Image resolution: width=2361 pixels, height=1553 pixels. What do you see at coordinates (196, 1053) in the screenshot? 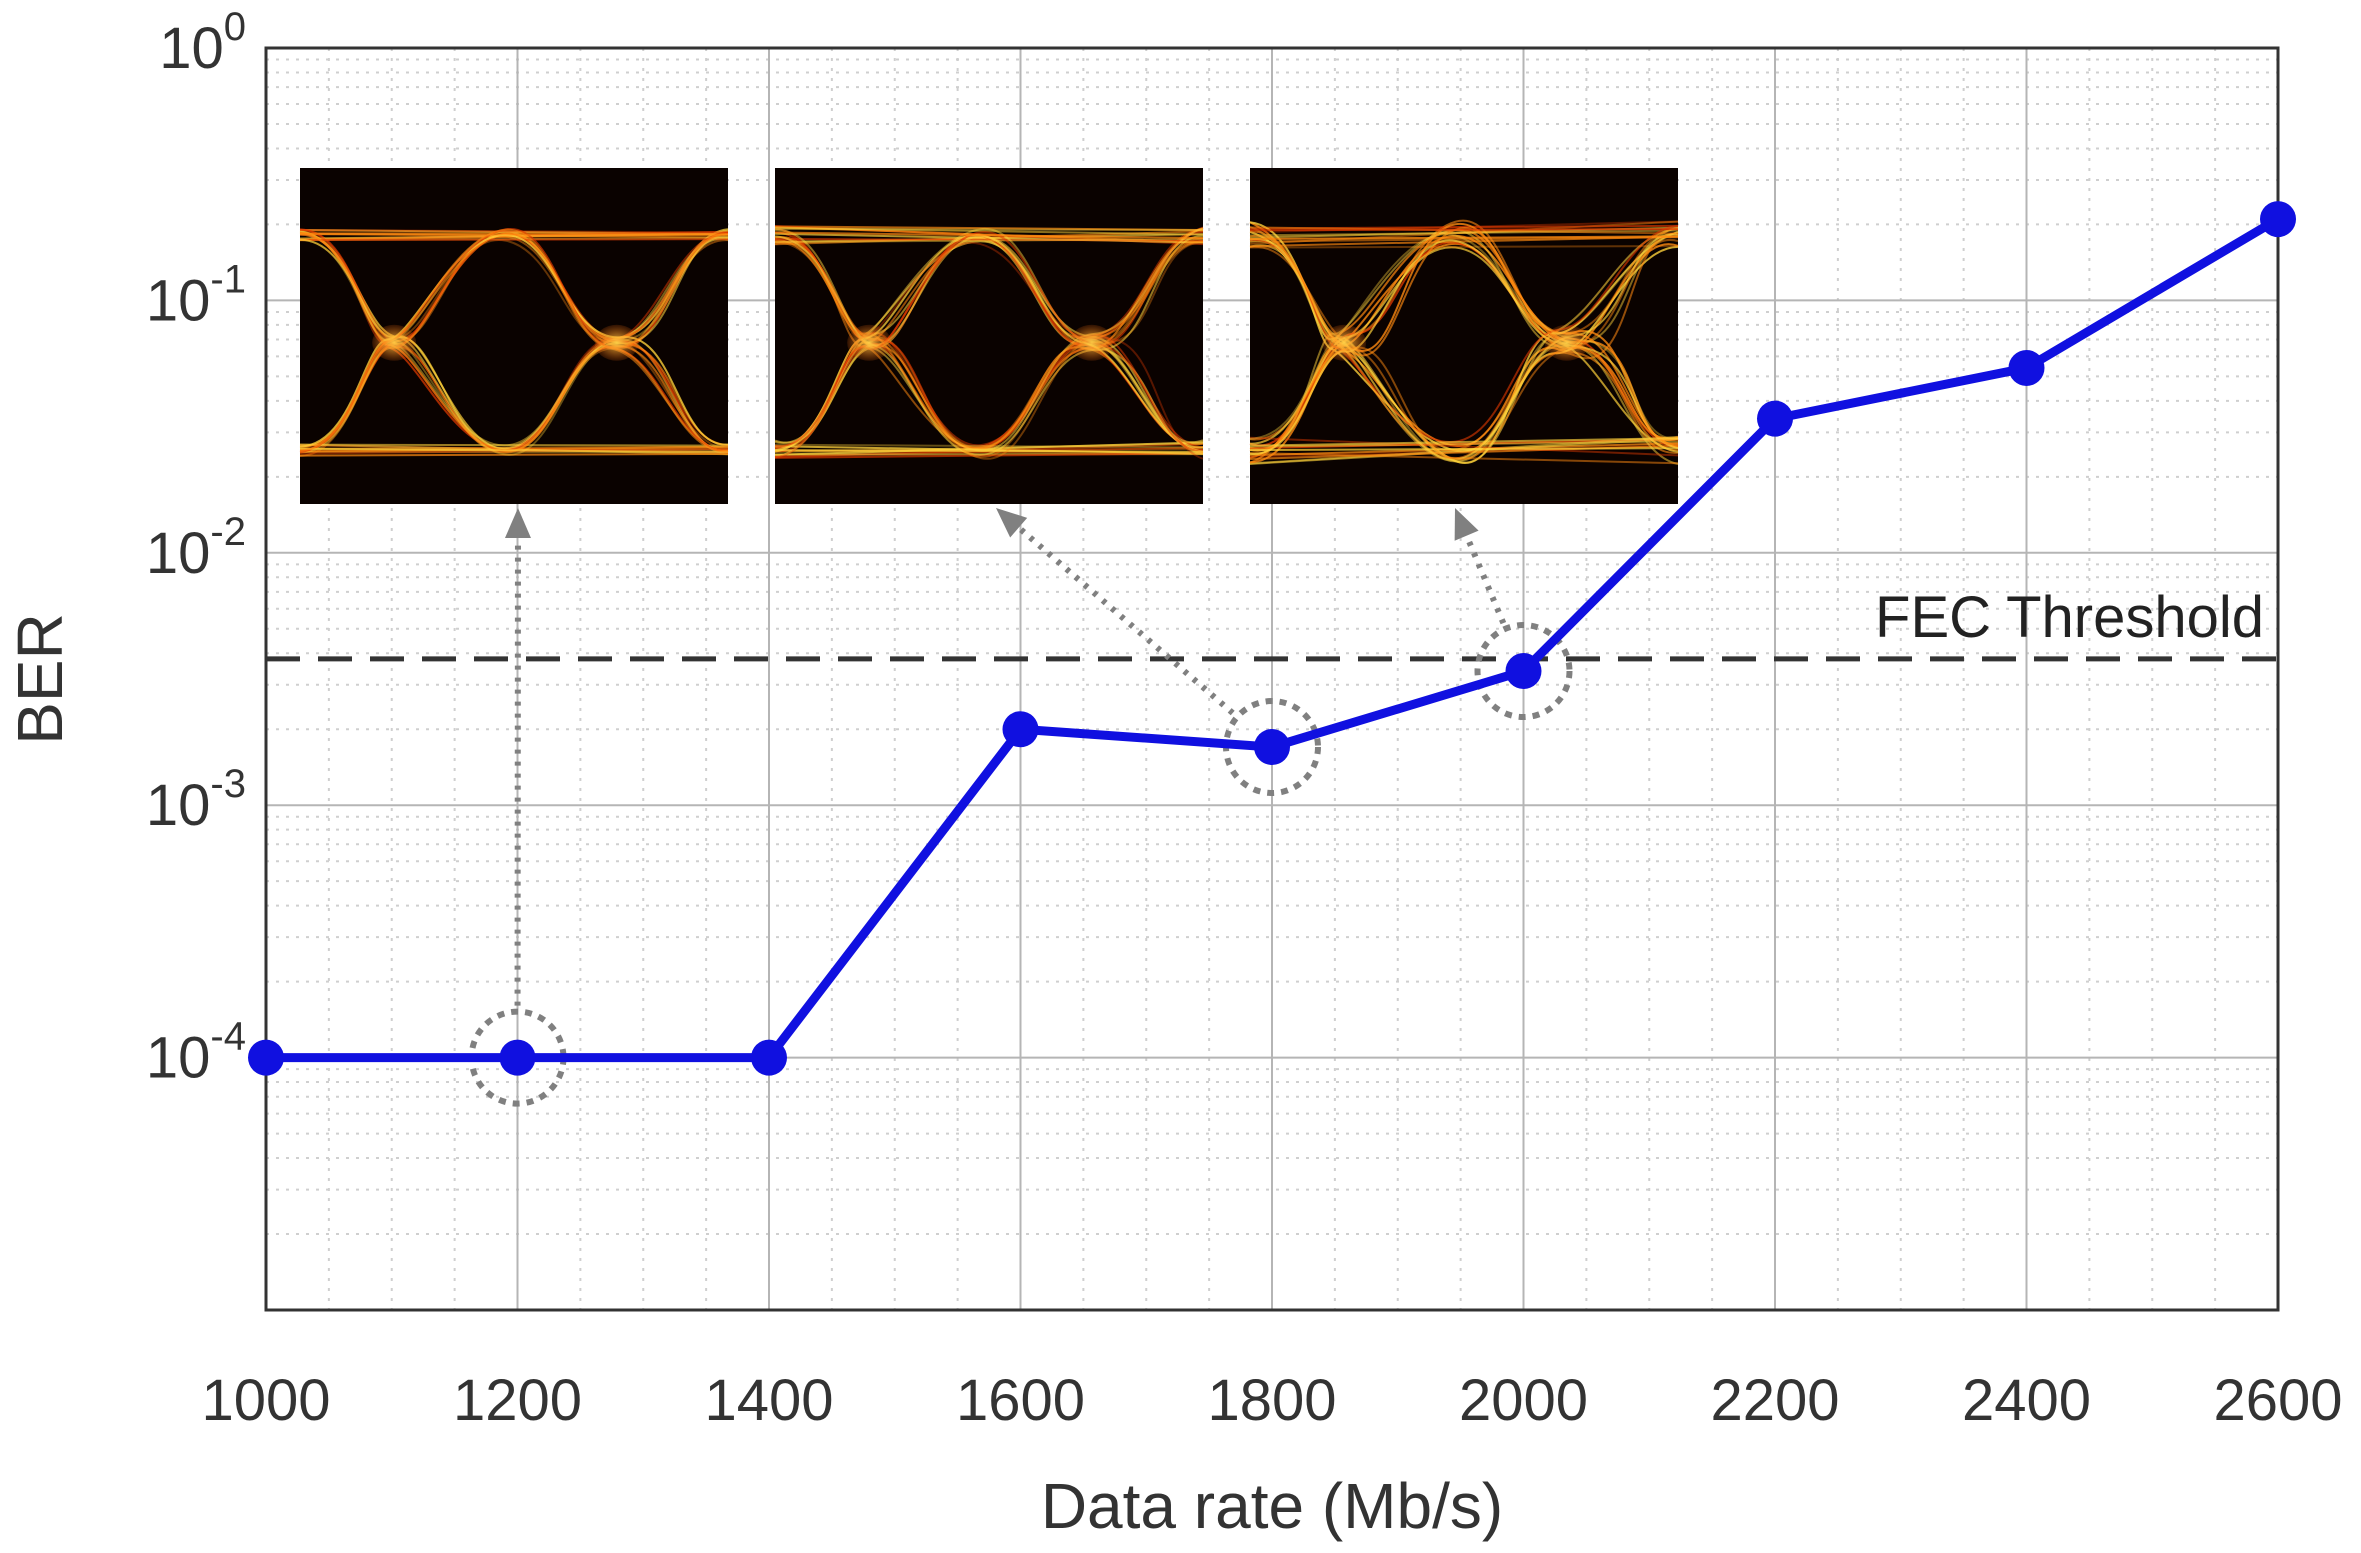
I see `y-tick-label: 10⁻⁴` at bounding box center [196, 1053].